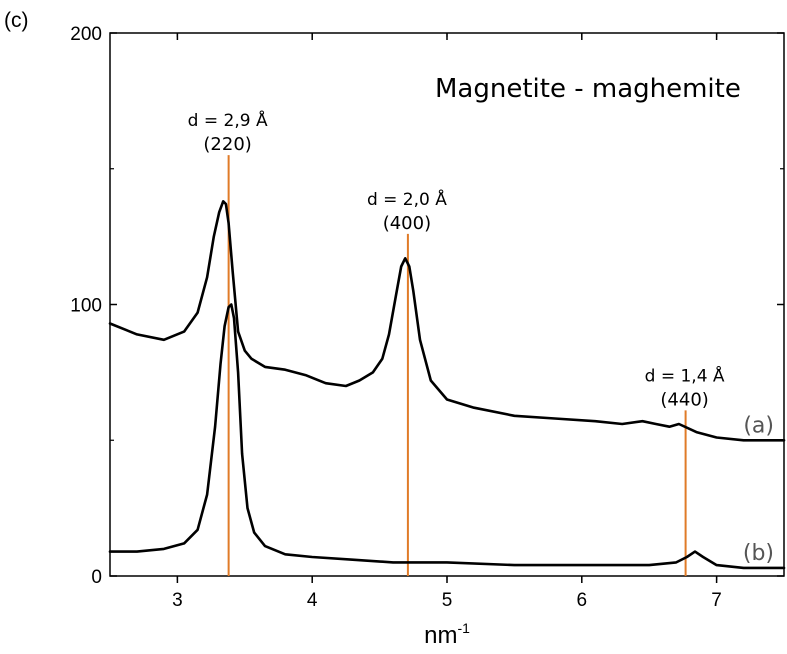 The image size is (787, 654). Describe the element at coordinates (758, 425) in the screenshot. I see `series-label: (a)` at that location.